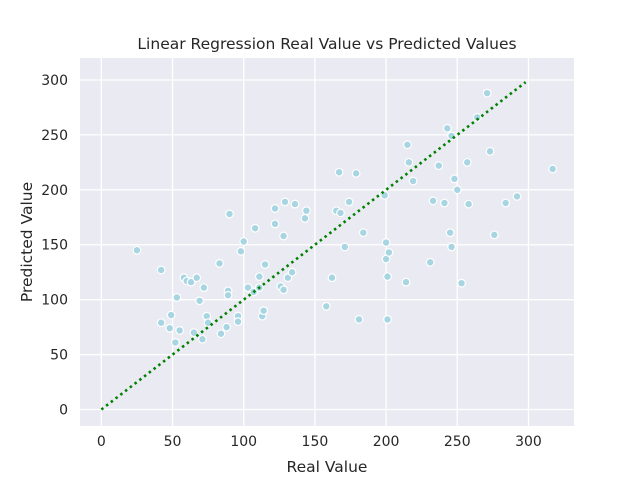  Describe the element at coordinates (63, 411) in the screenshot. I see `y-tick-label: 0` at that location.